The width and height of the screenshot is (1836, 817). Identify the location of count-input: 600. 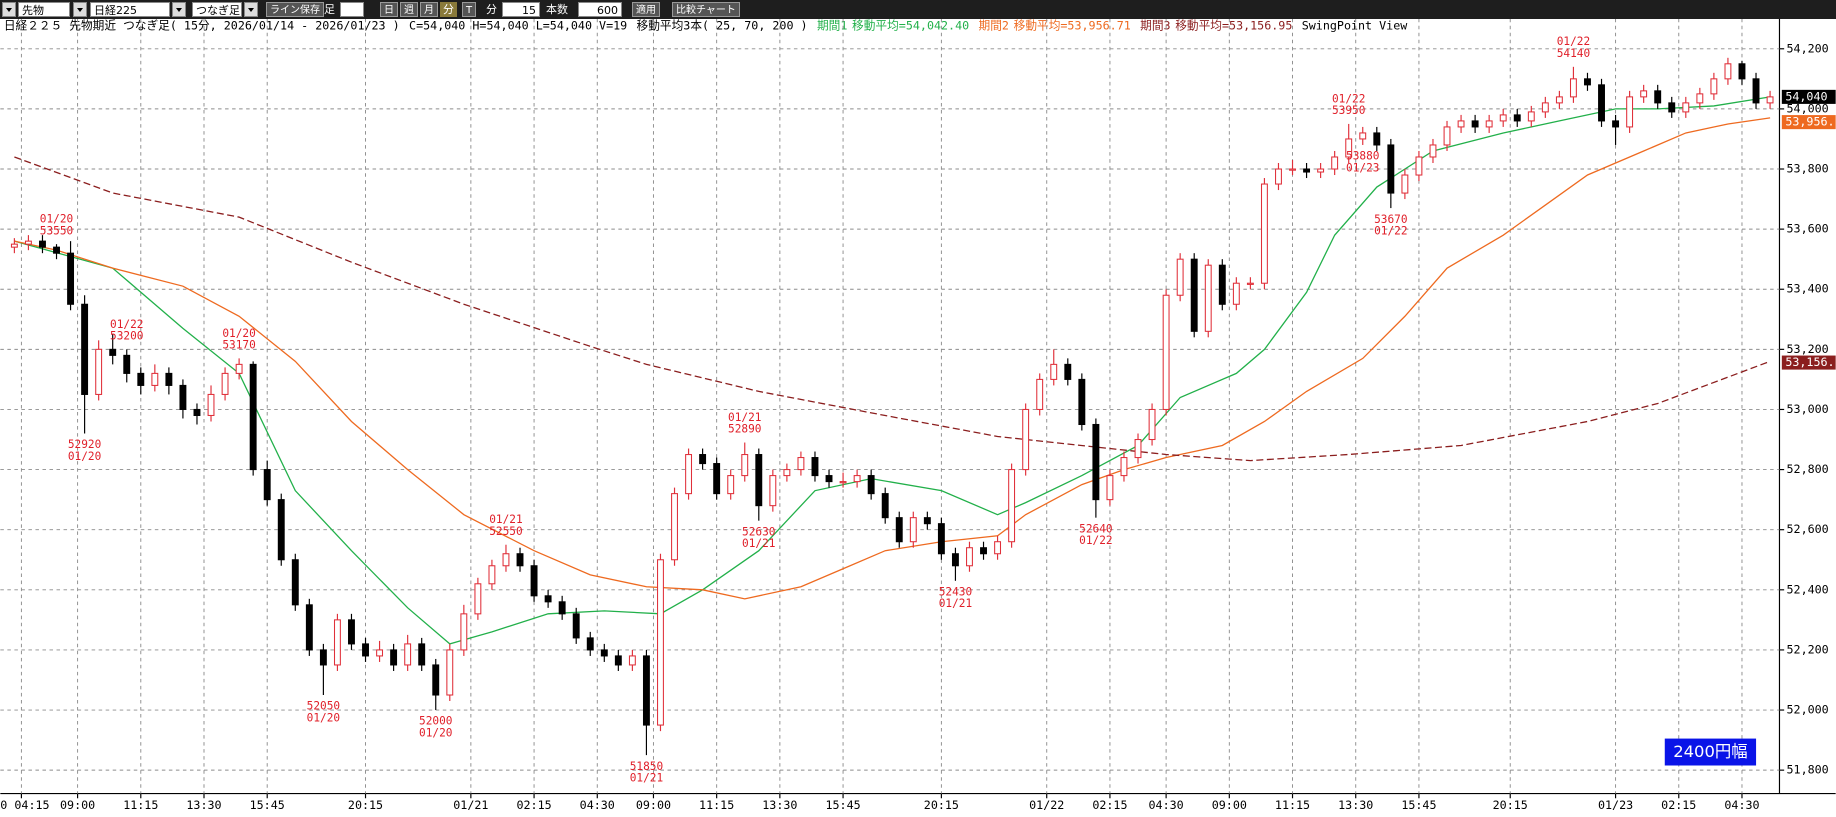
(600, 9).